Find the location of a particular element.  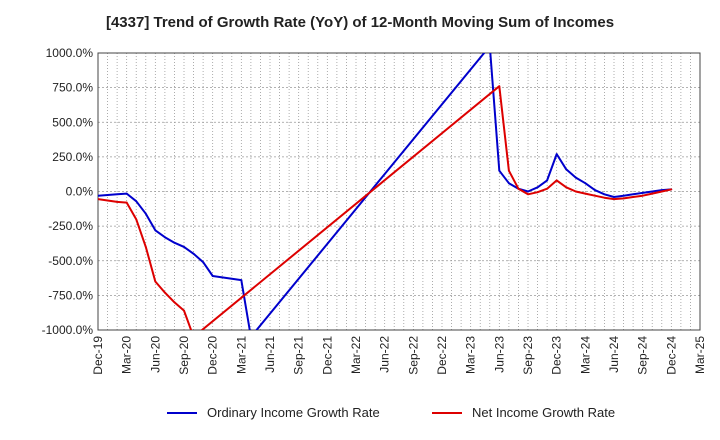

y-tick-label: -250.0% is located at coordinates (70, 226).